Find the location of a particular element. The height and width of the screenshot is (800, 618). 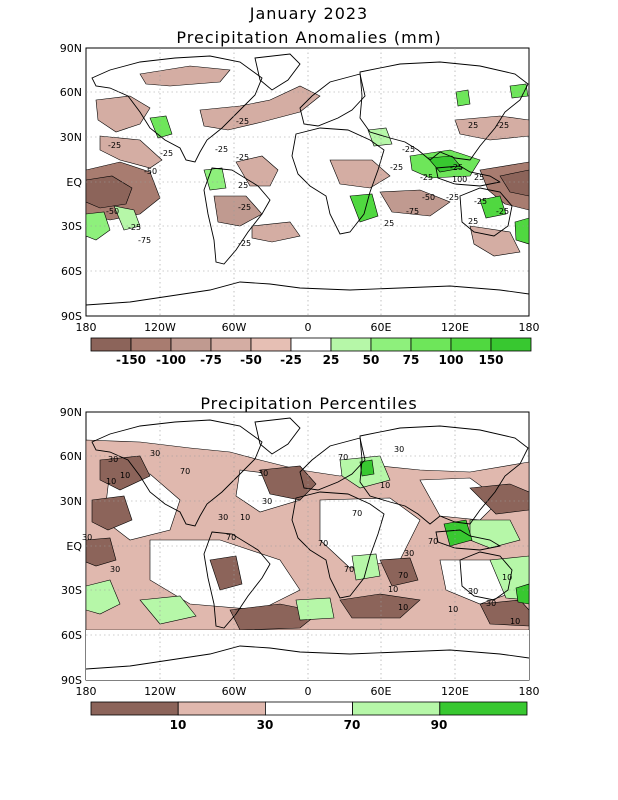

colorbar-label: -50 is located at coordinates (251, 360).